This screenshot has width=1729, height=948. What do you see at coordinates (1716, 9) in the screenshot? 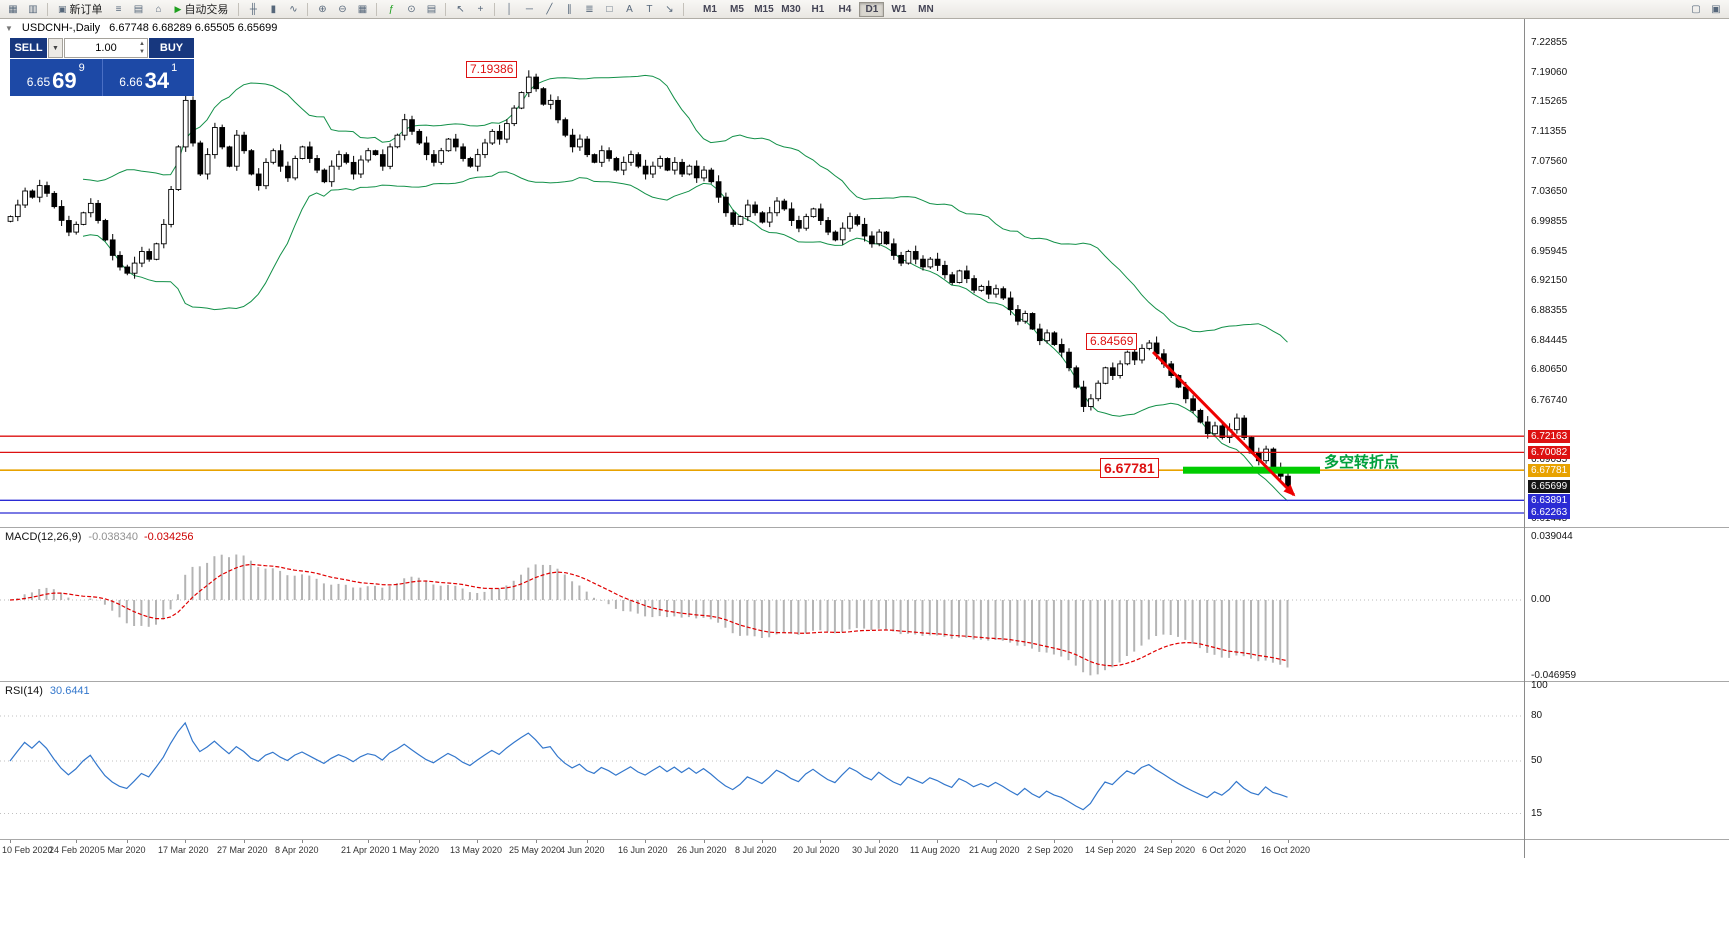
I see `fullscreen-icon: ▣` at bounding box center [1716, 9].